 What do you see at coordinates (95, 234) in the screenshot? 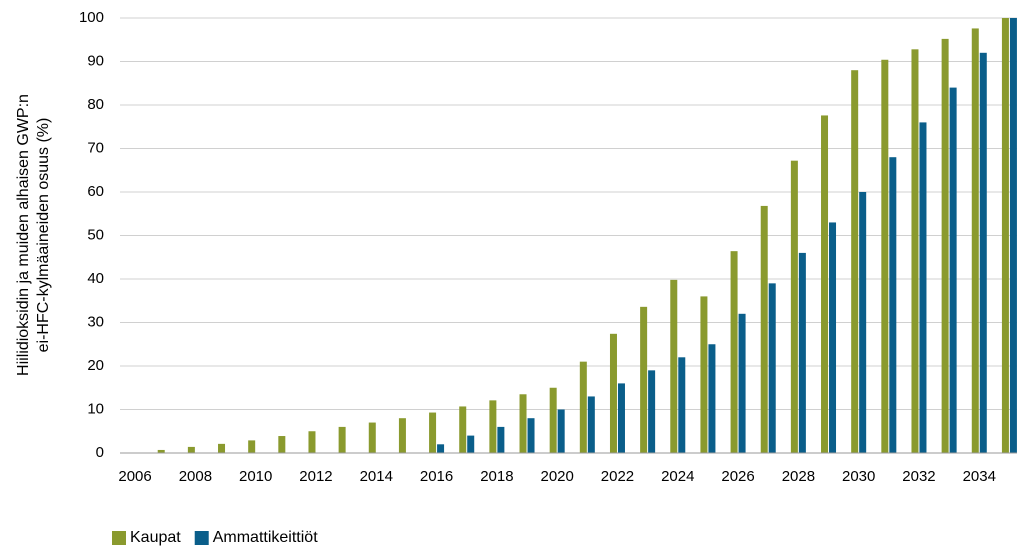
I see `y-tick-label: 50` at bounding box center [95, 234].